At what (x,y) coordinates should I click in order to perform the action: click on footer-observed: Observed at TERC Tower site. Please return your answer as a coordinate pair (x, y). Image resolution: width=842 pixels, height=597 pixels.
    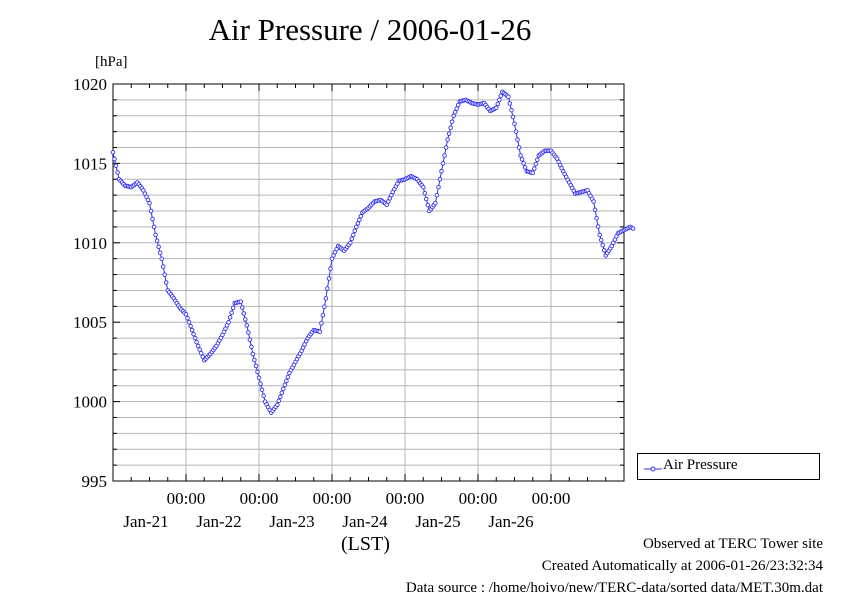
    Looking at the image, I should click on (732, 544).